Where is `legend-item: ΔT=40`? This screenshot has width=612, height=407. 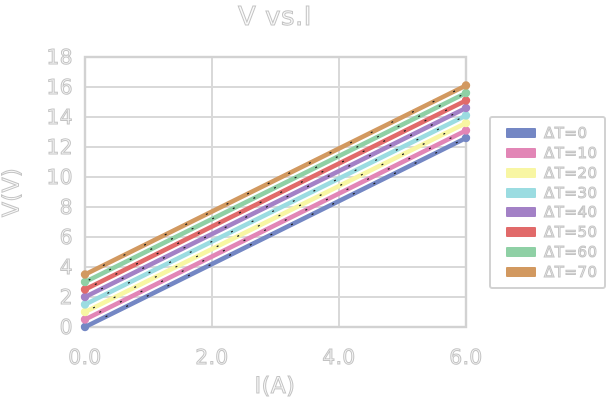 legend-item: ΔT=40 is located at coordinates (547, 212).